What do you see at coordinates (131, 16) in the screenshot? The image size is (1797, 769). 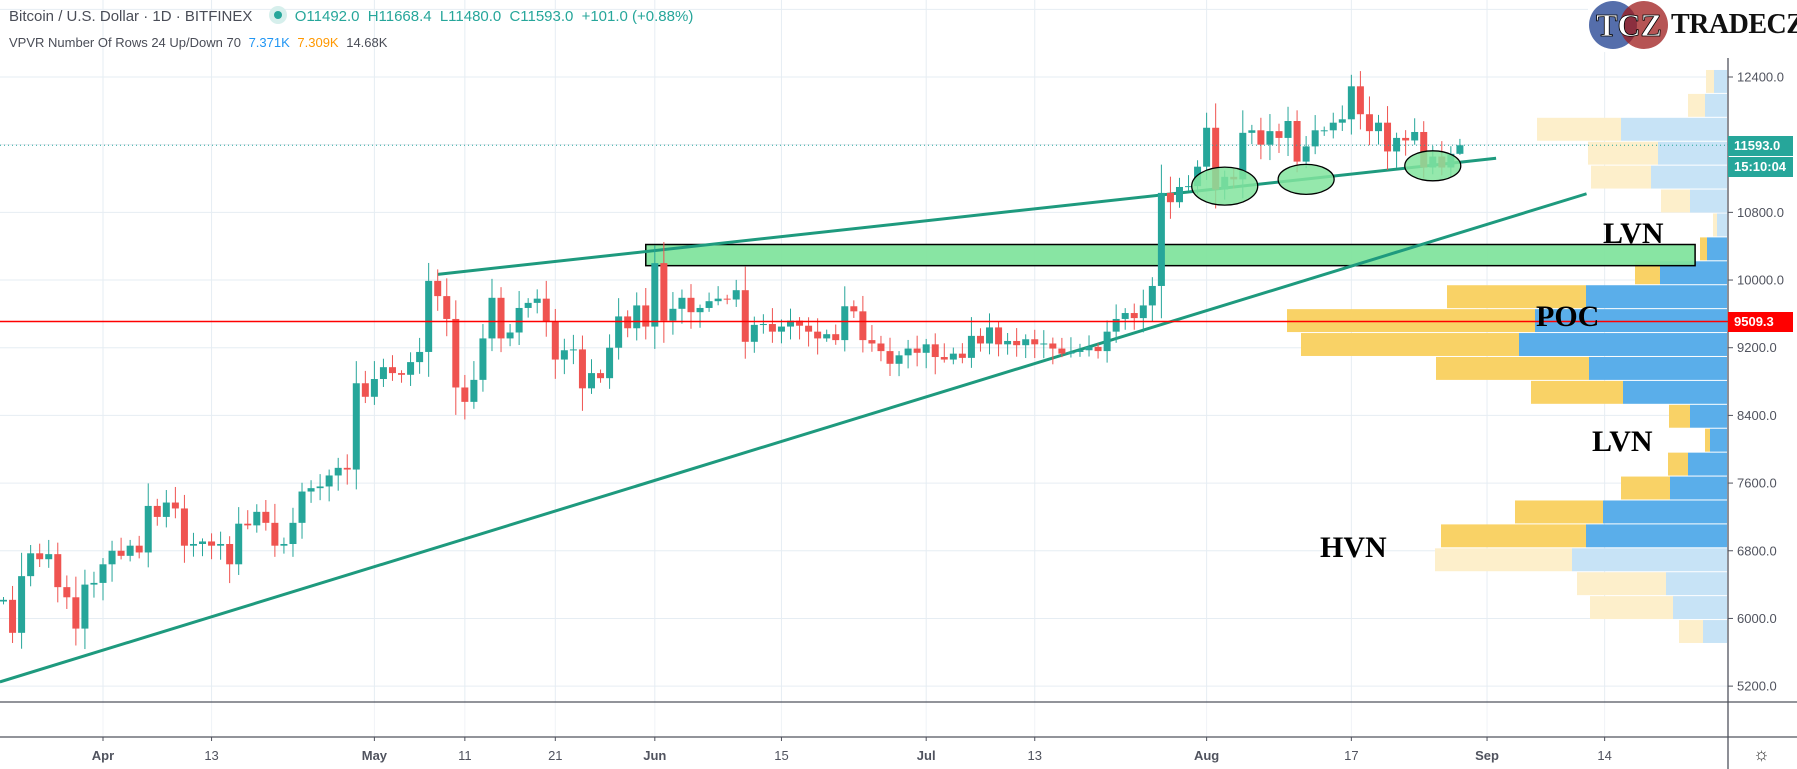 I see `symbol-title: Bitcoin / U.S. Dollar · 1D · BITFINEX` at bounding box center [131, 16].